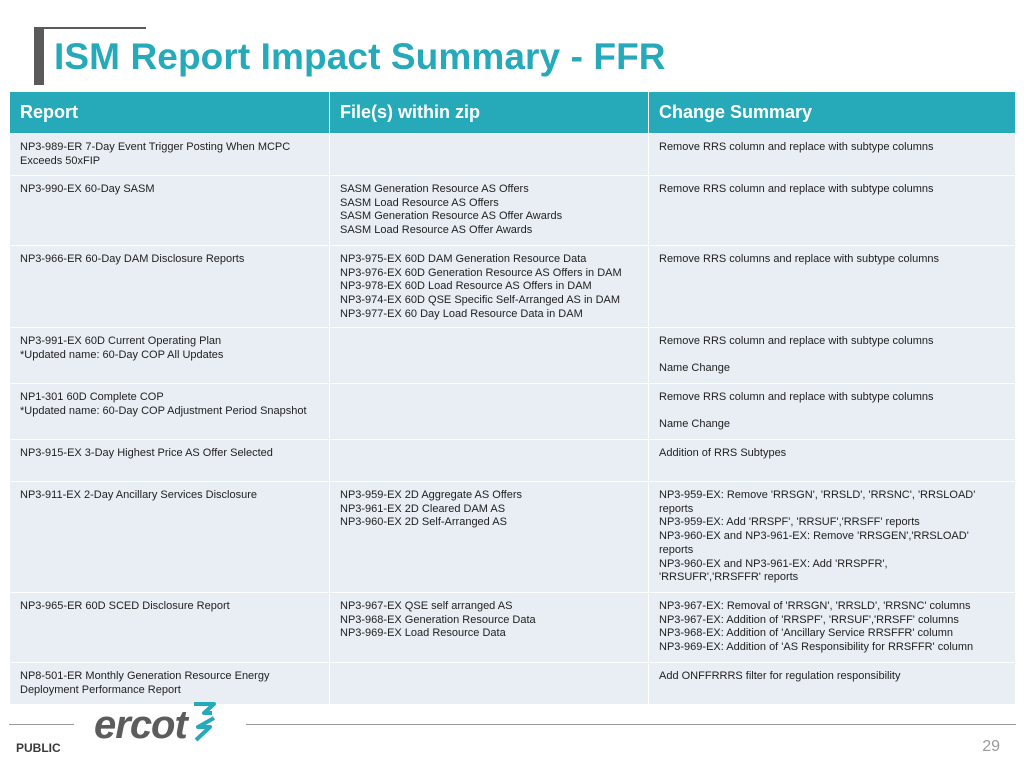  I want to click on title-accent-bar, so click(39, 56).